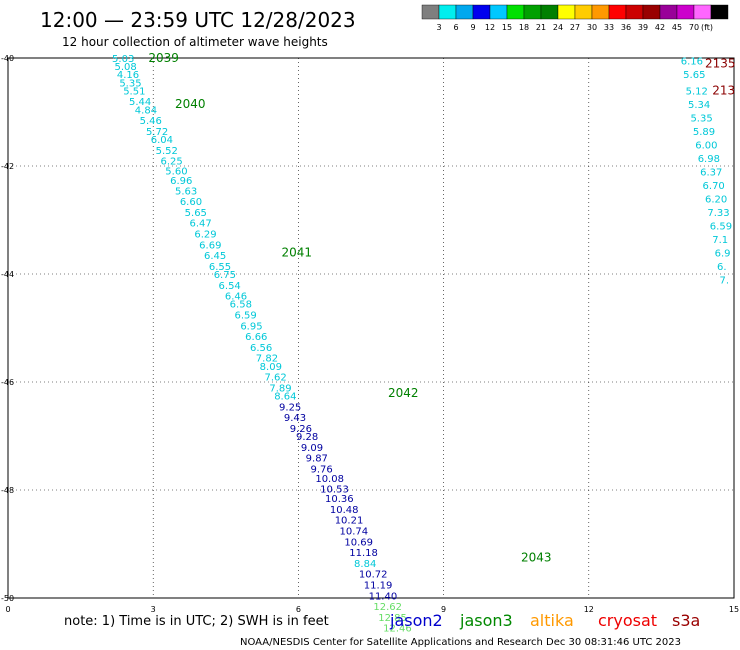  What do you see at coordinates (707, 27) in the screenshot?
I see `legend-unit: (ft)` at bounding box center [707, 27].